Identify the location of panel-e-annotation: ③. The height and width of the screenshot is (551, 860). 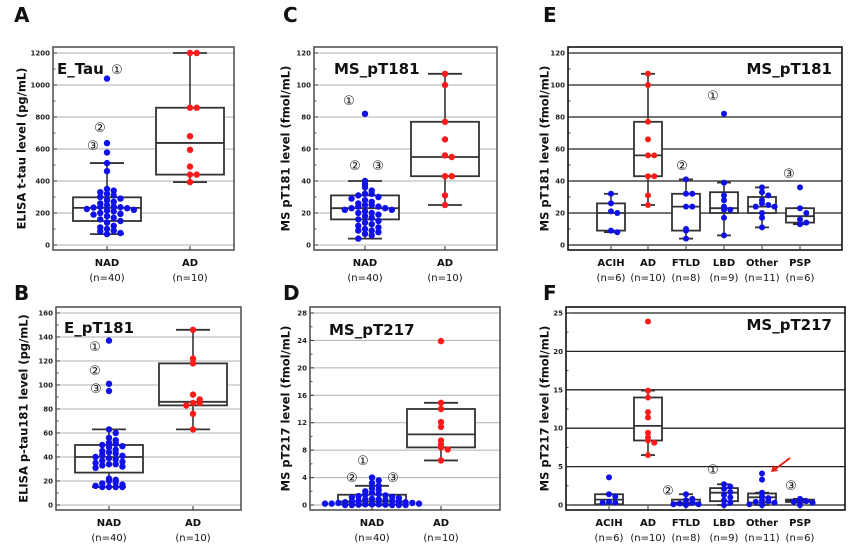
(789, 174).